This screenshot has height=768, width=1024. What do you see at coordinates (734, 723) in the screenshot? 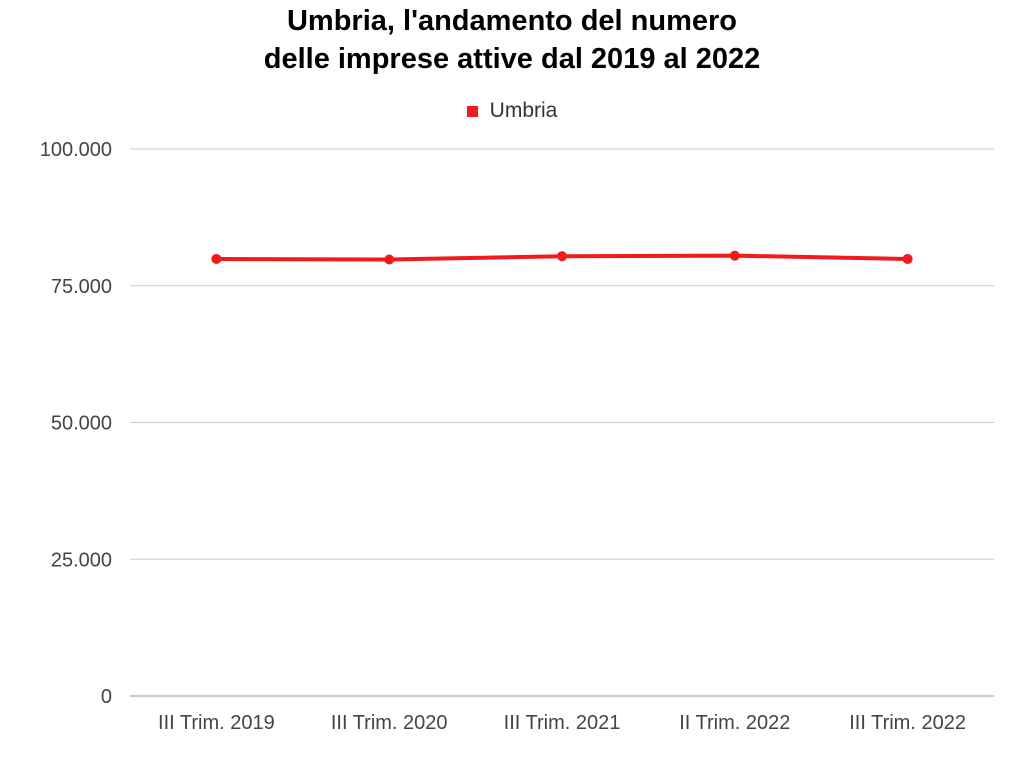
I see `x-tick-label: II Trim. 2022` at bounding box center [734, 723].